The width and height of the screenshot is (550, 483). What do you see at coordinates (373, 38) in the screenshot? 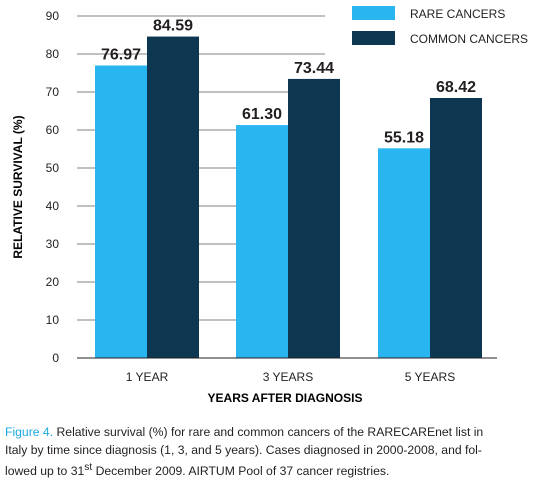
I see `legend-swatch-common-cancers` at bounding box center [373, 38].